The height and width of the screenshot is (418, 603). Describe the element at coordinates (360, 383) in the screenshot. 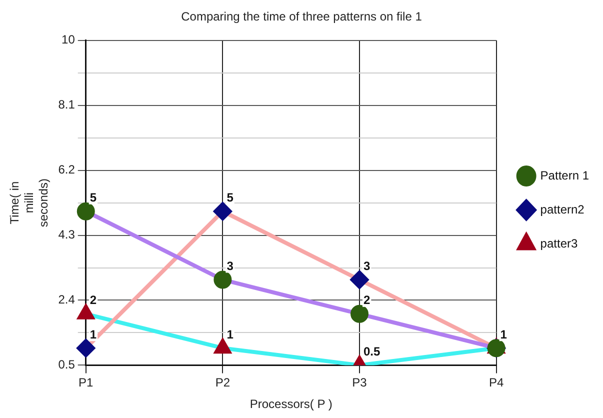

I see `x-tick-label: P3` at that location.